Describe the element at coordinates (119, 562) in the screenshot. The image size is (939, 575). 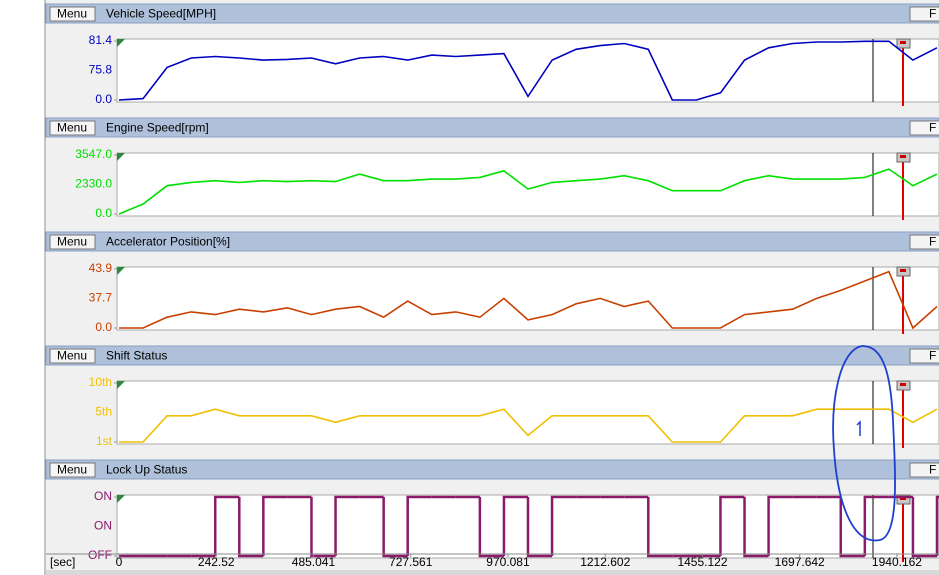
I see `x-tick-label: 0` at that location.